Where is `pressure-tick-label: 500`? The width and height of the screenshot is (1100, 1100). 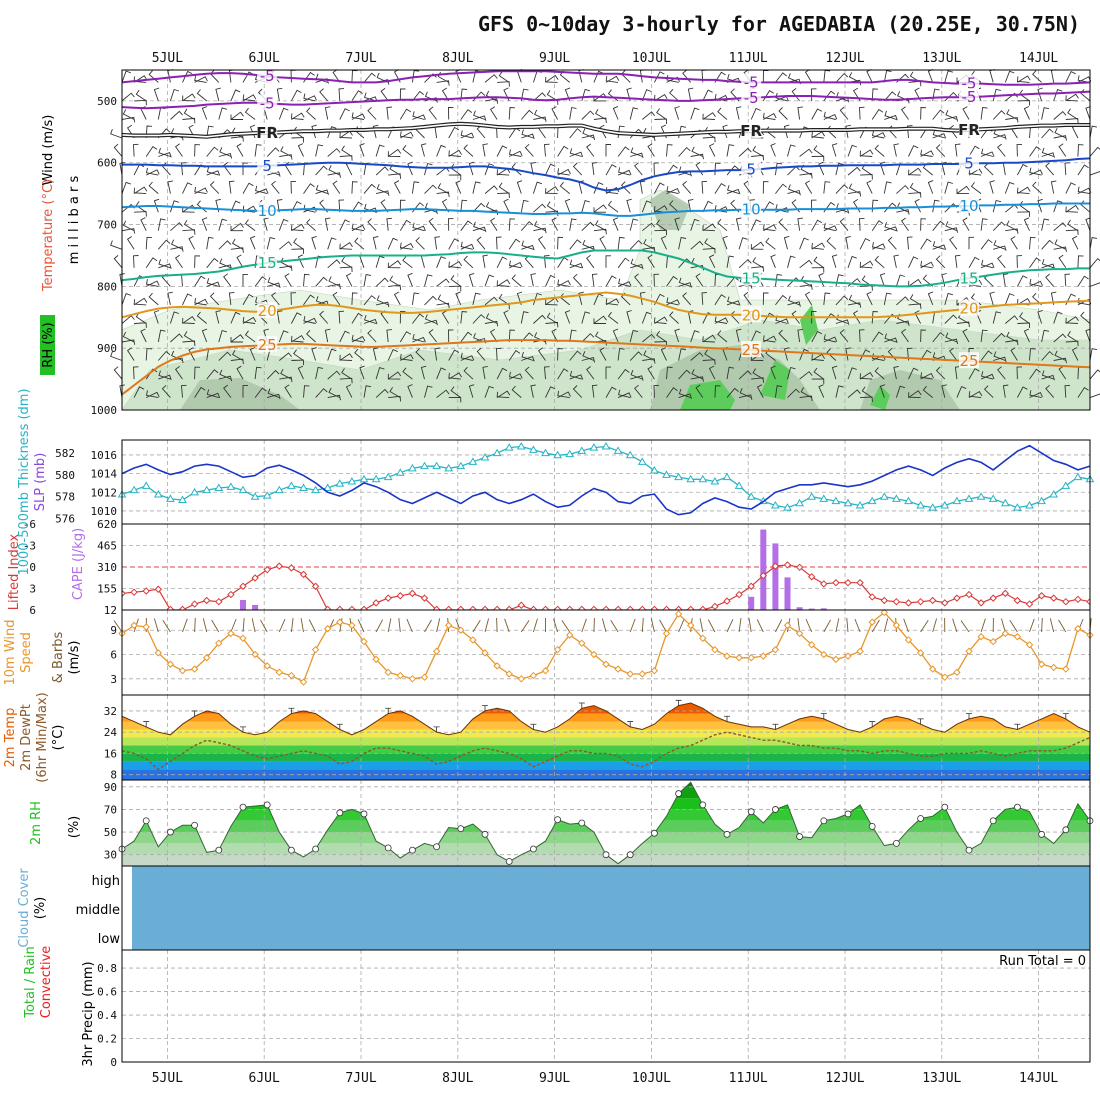 pressure-tick-label: 500 is located at coordinates (107, 101).